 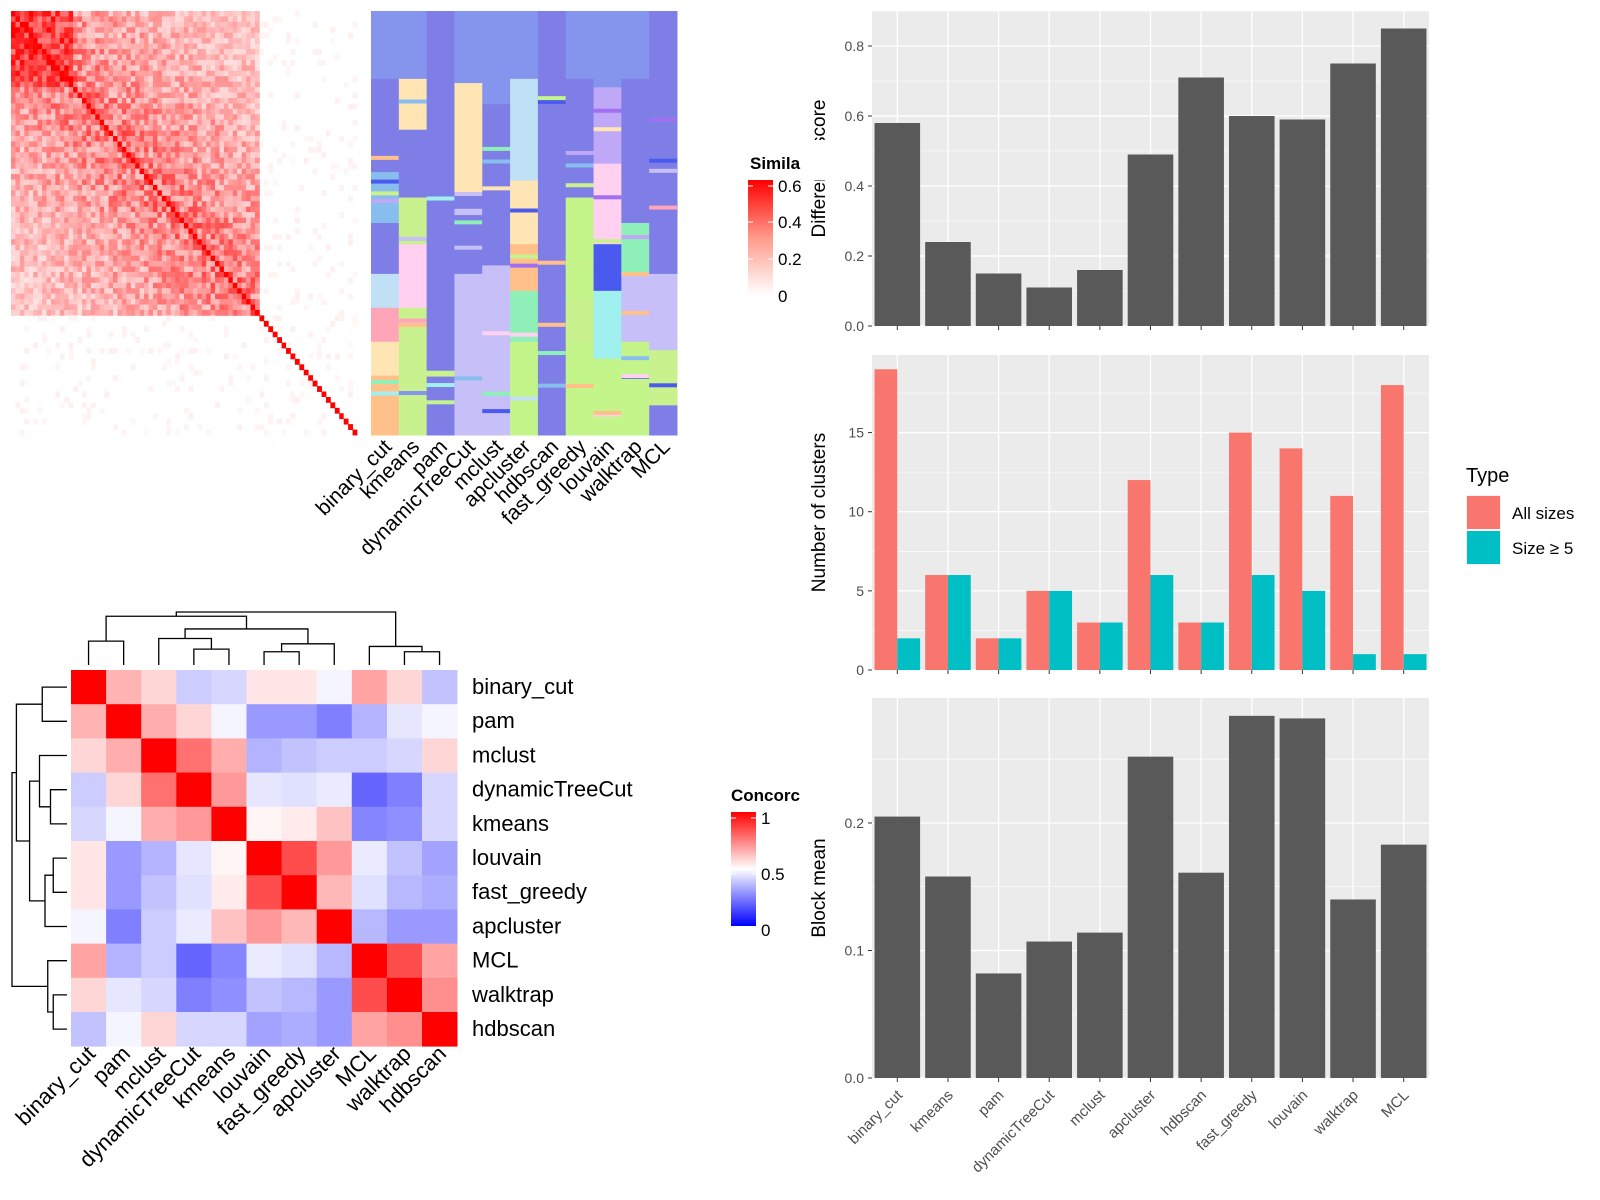 What do you see at coordinates (496, 350) in the screenshot?
I see `cluster-cell` at bounding box center [496, 350].